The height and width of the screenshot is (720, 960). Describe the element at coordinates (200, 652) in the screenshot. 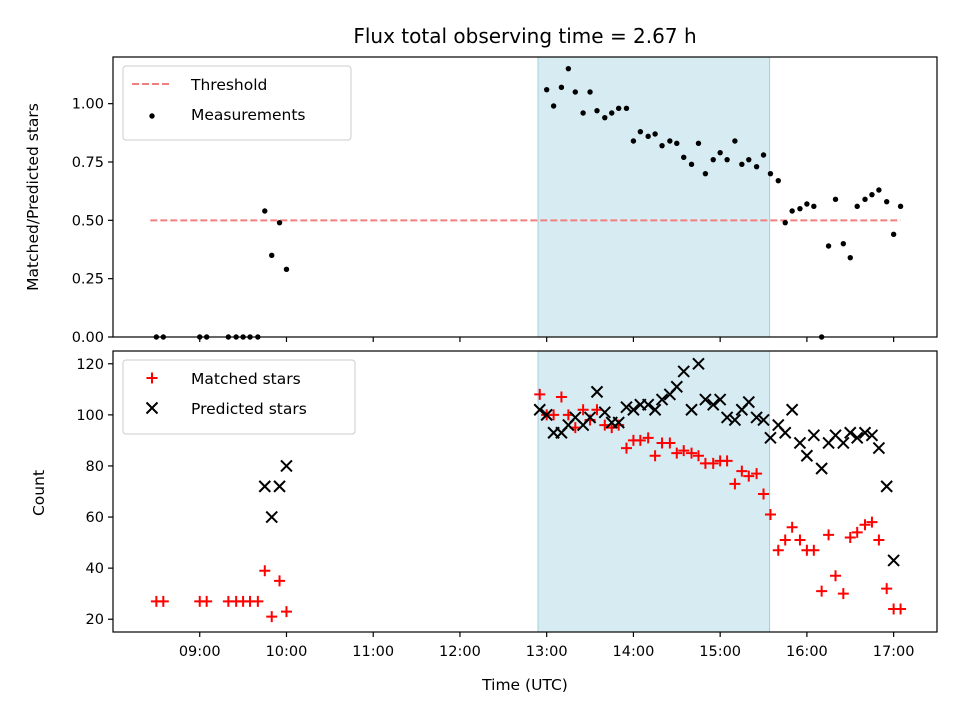

I see `x-tick-label-0: 09:00` at that location.